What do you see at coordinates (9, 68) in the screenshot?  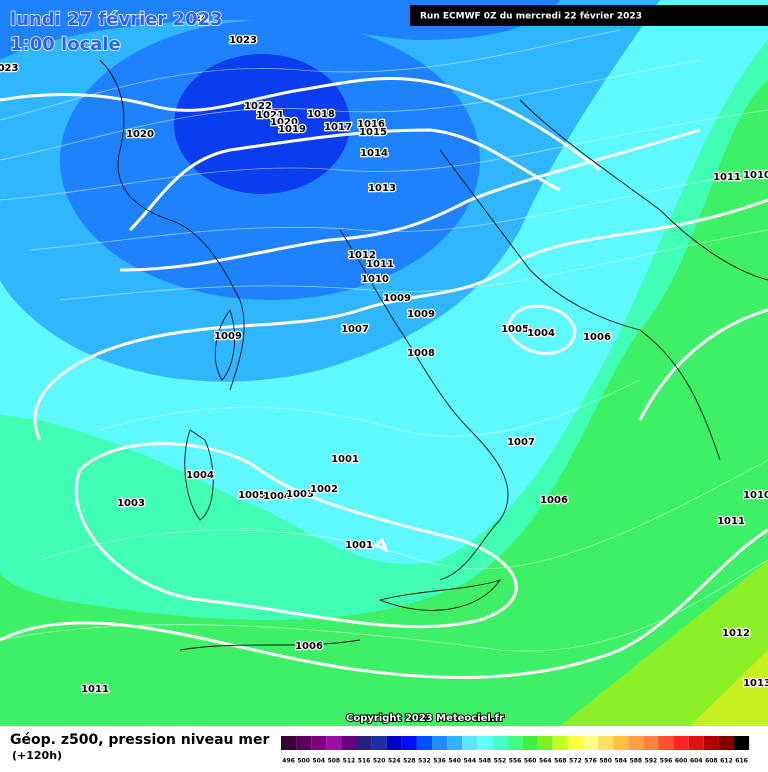 I see `pressure-label: 023` at bounding box center [9, 68].